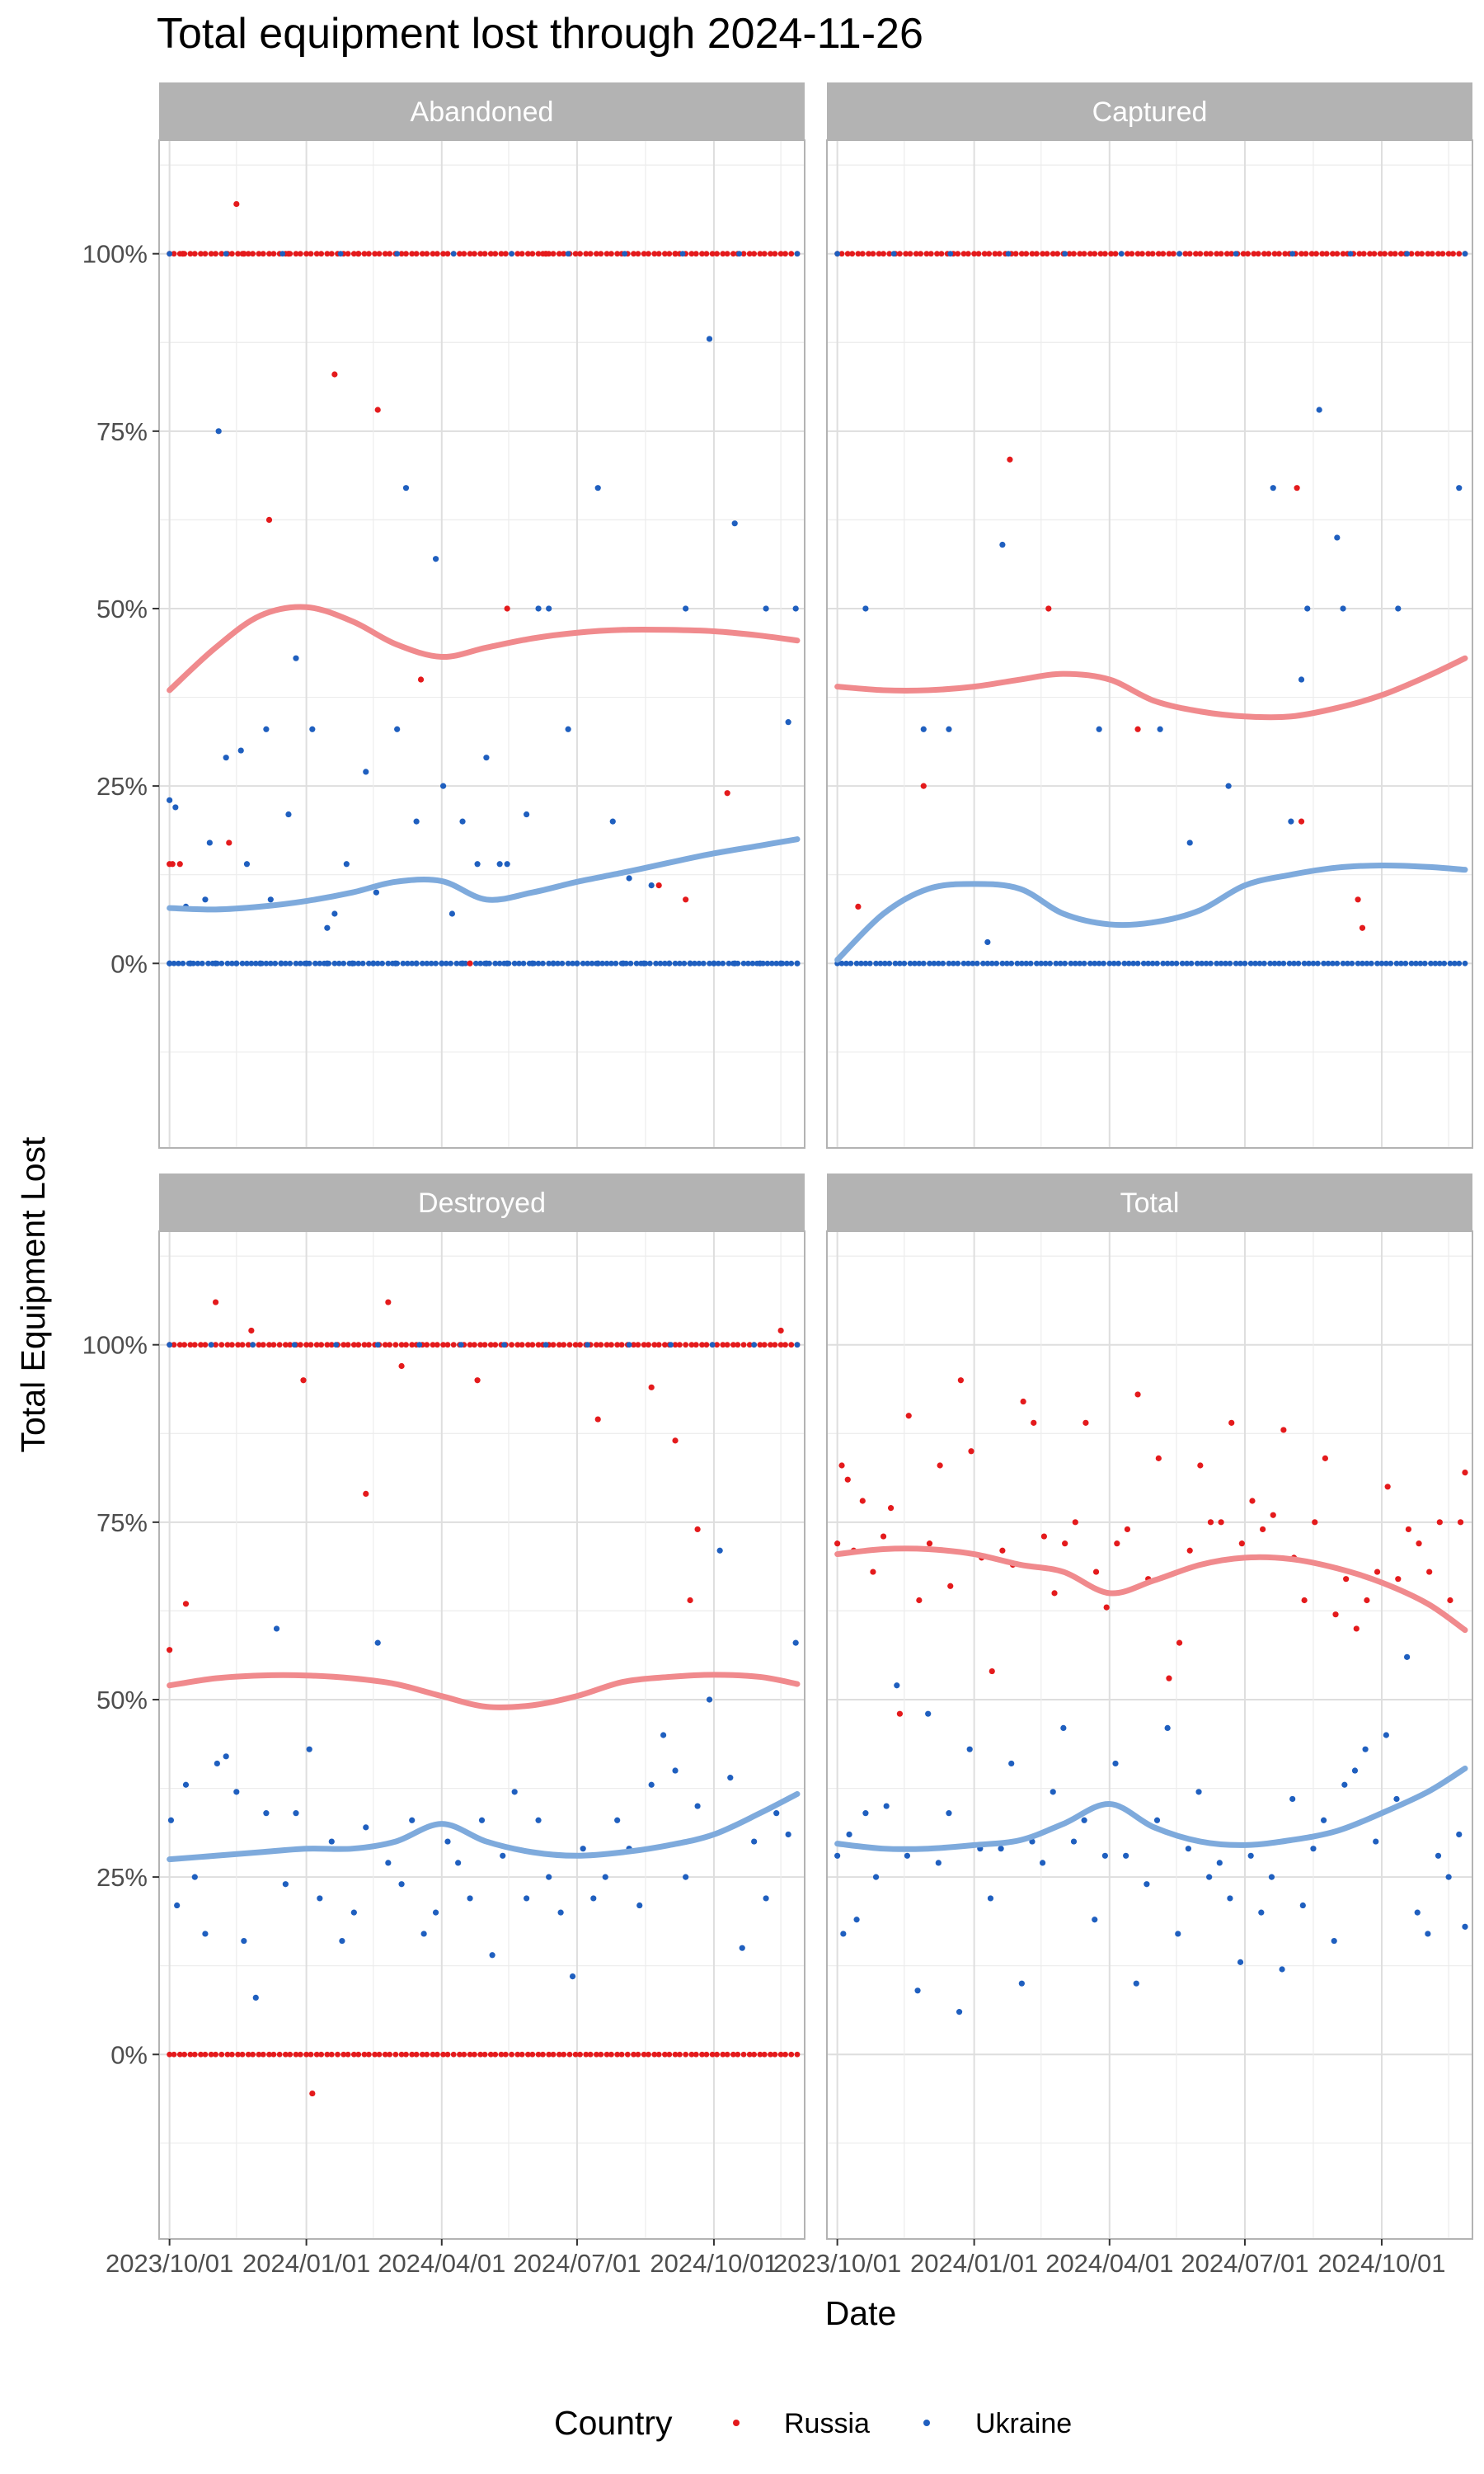 The width and height of the screenshot is (1484, 2474). What do you see at coordinates (129, 963) in the screenshot?
I see `y-tick-label: 0%` at bounding box center [129, 963].